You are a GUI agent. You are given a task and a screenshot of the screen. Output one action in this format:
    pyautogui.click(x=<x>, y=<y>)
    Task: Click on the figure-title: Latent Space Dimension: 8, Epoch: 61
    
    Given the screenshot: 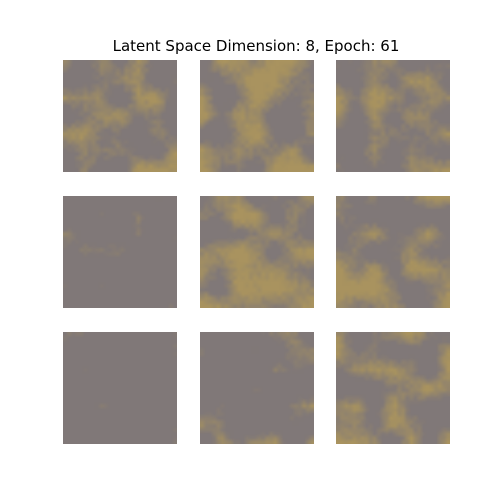 What is the action you would take?
    pyautogui.click(x=256, y=46)
    